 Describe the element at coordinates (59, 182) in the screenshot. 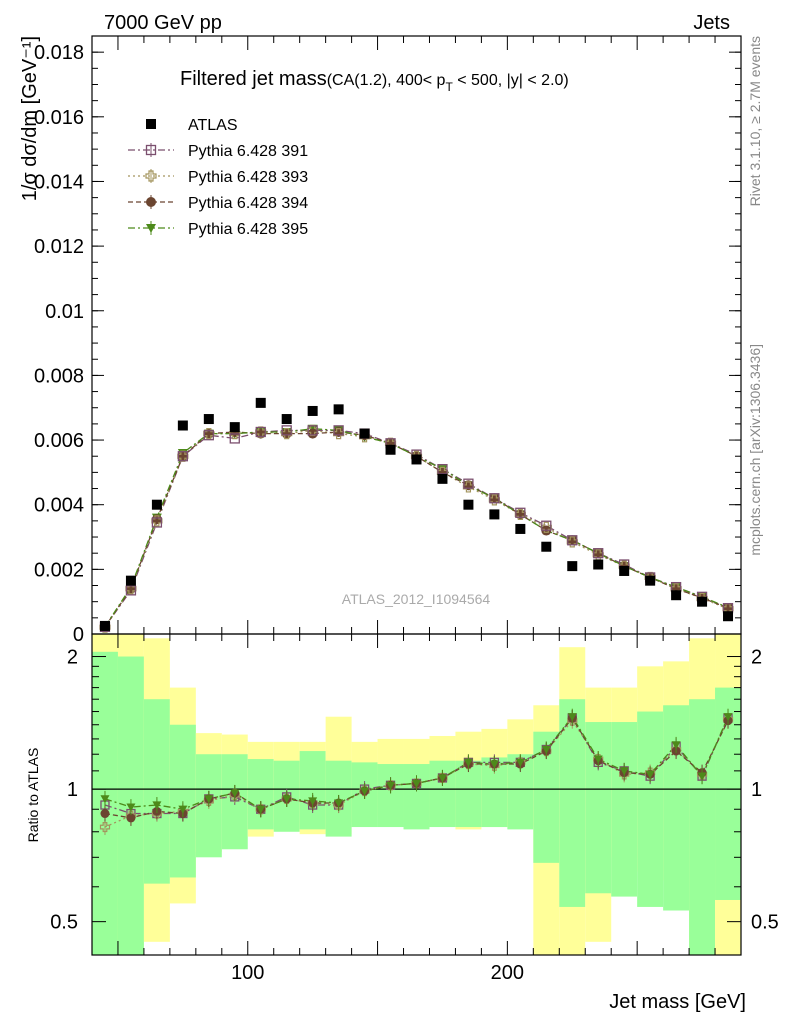

I see `main-y-tick-label: 0.014` at that location.